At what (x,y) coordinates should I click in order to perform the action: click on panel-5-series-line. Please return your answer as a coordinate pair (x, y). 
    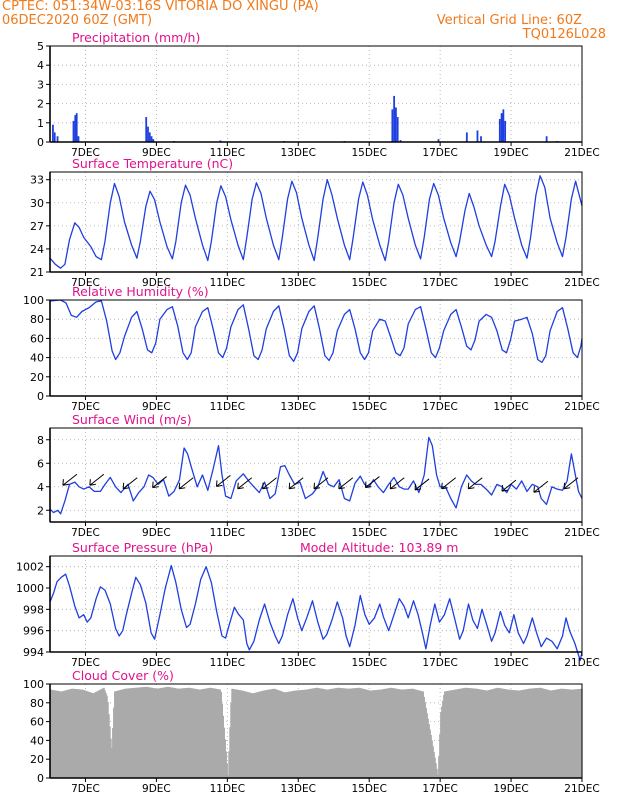
    Looking at the image, I should click on (316, 613).